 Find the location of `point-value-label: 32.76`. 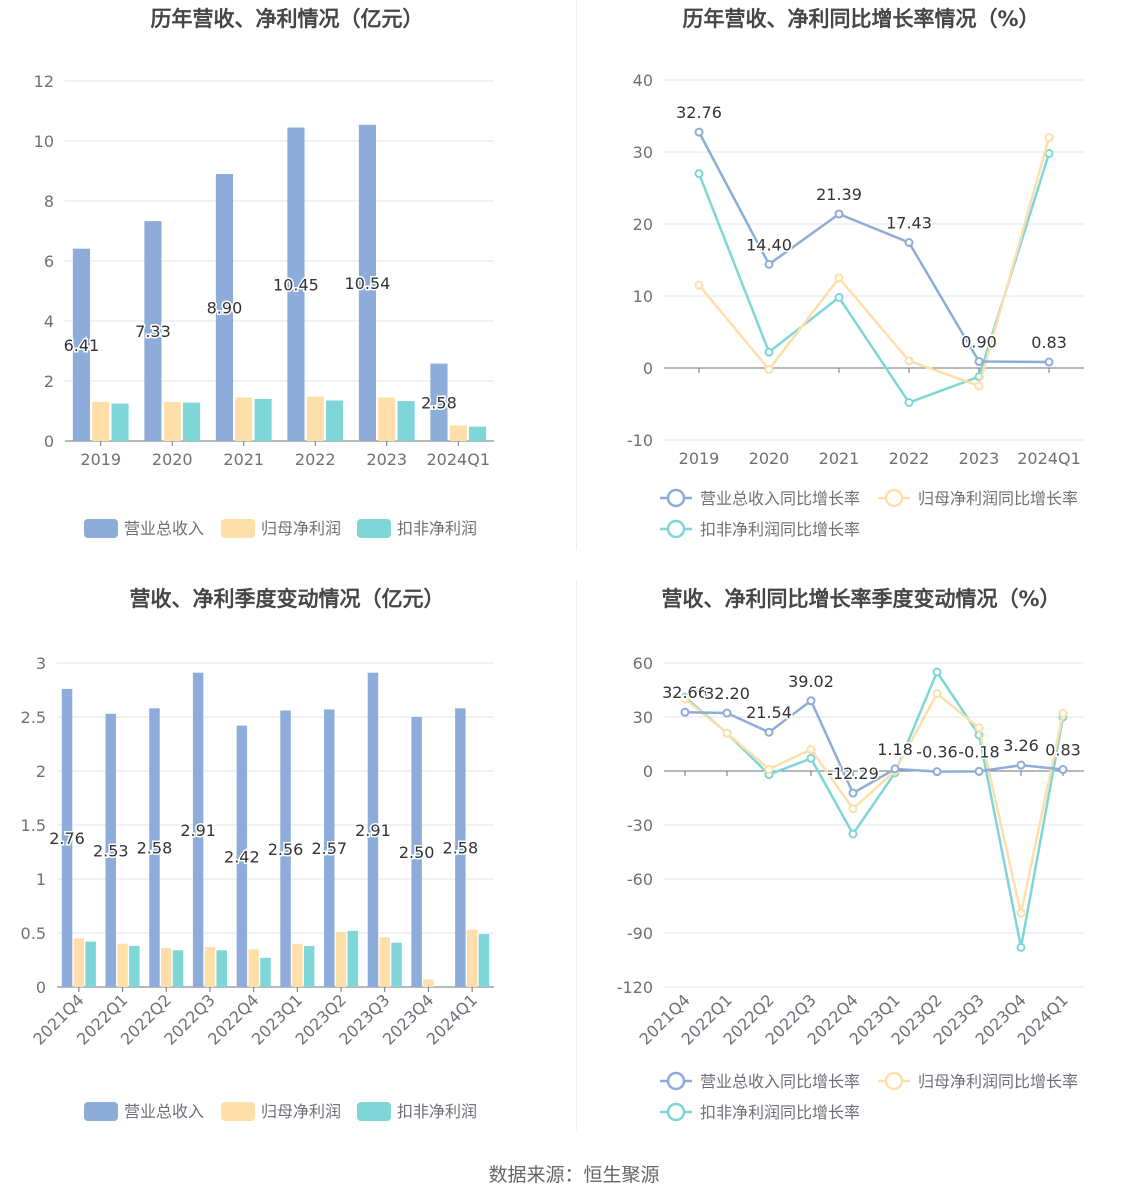

point-value-label: 32.76 is located at coordinates (699, 112).